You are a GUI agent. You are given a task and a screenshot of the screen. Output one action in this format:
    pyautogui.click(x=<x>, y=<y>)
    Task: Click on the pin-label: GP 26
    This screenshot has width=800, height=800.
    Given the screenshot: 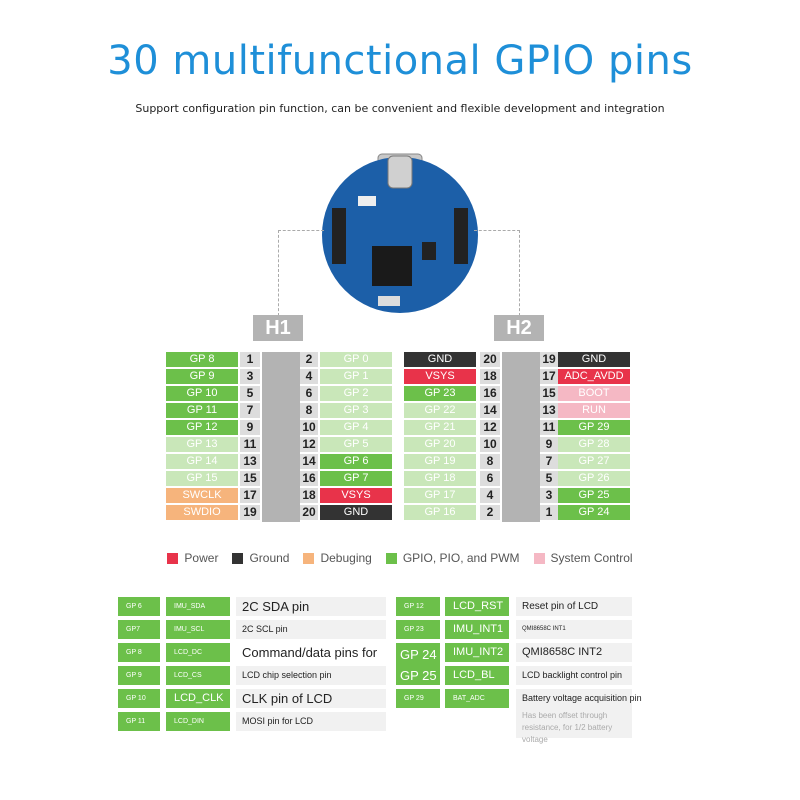 What is the action you would take?
    pyautogui.click(x=594, y=478)
    